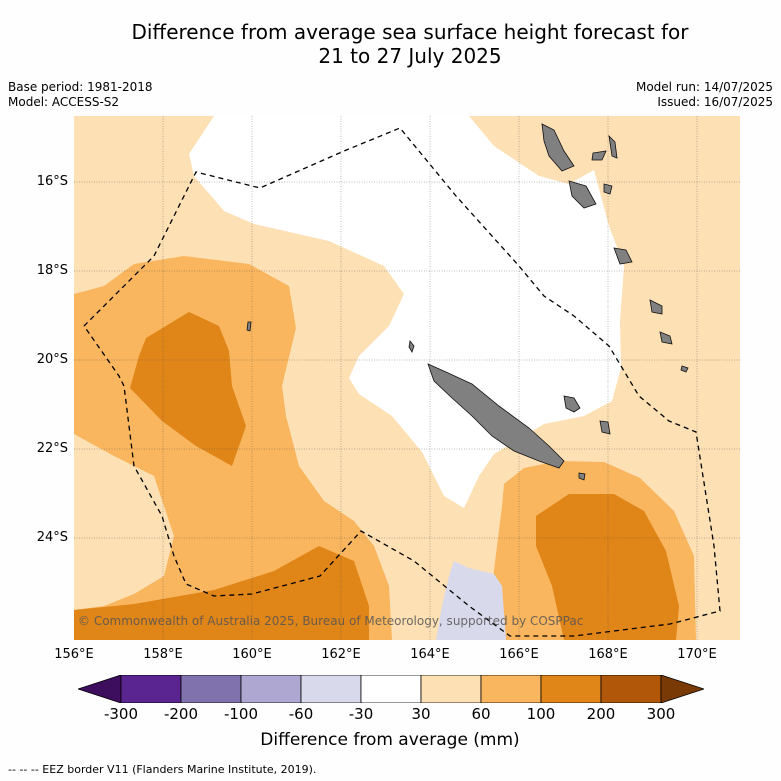 Image resolution: width=781 pixels, height=781 pixels. I want to click on lat-label-20s: 20°S, so click(52, 359).